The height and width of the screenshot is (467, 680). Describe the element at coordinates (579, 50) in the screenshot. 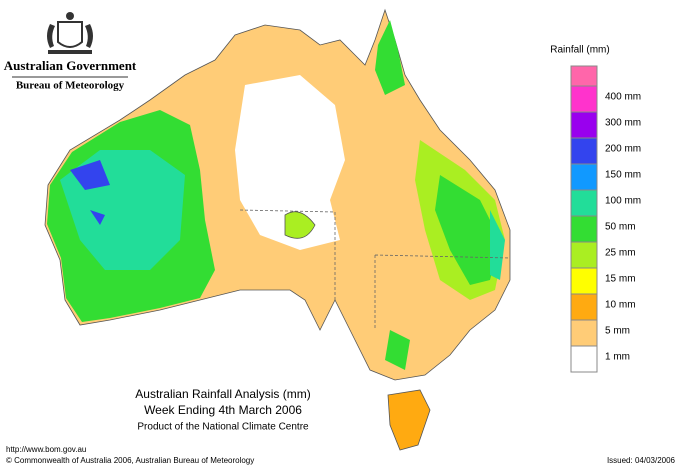

I see `legend-title: Rainfall (mm)` at that location.